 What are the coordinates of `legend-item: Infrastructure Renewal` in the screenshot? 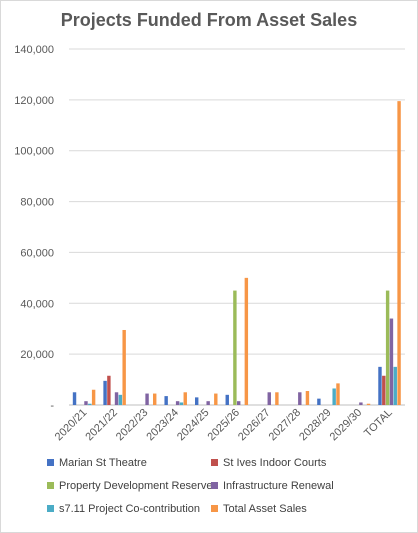 It's located at (272, 486).